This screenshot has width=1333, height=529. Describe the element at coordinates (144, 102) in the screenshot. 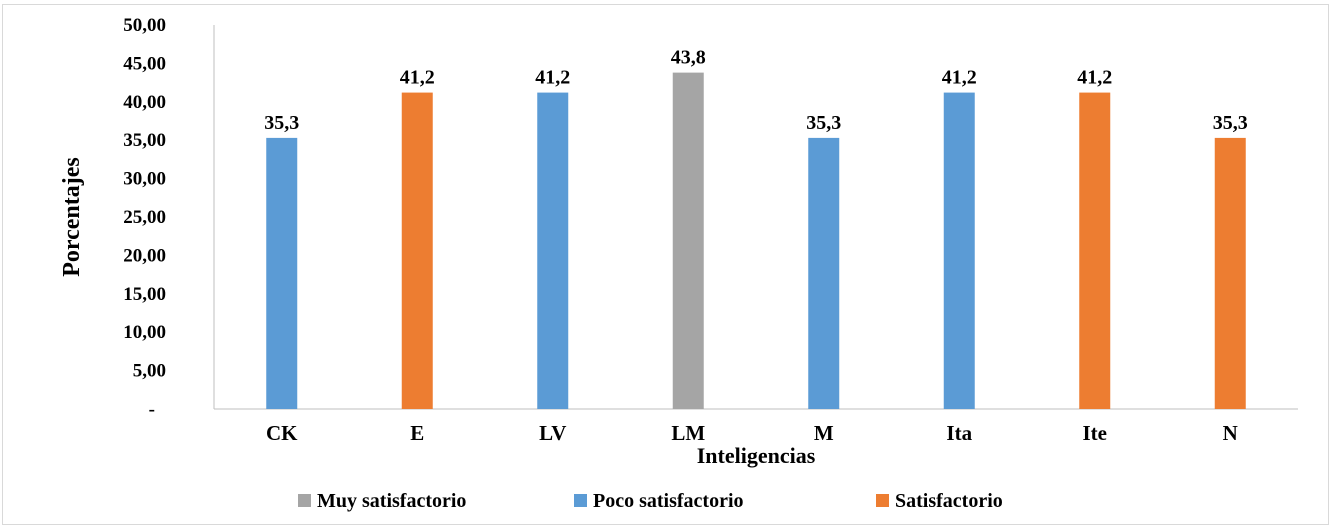

I see `y-tick-label: 40,00` at that location.